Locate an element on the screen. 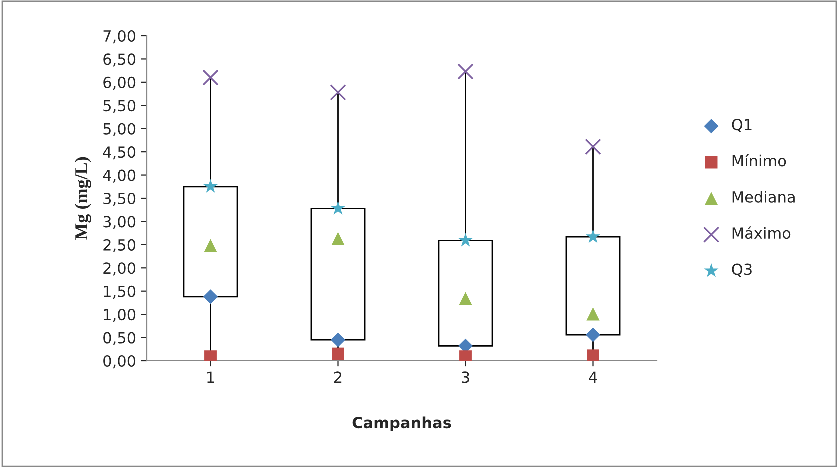 The width and height of the screenshot is (839, 468). y-tick-label: 7,00 is located at coordinates (120, 37).